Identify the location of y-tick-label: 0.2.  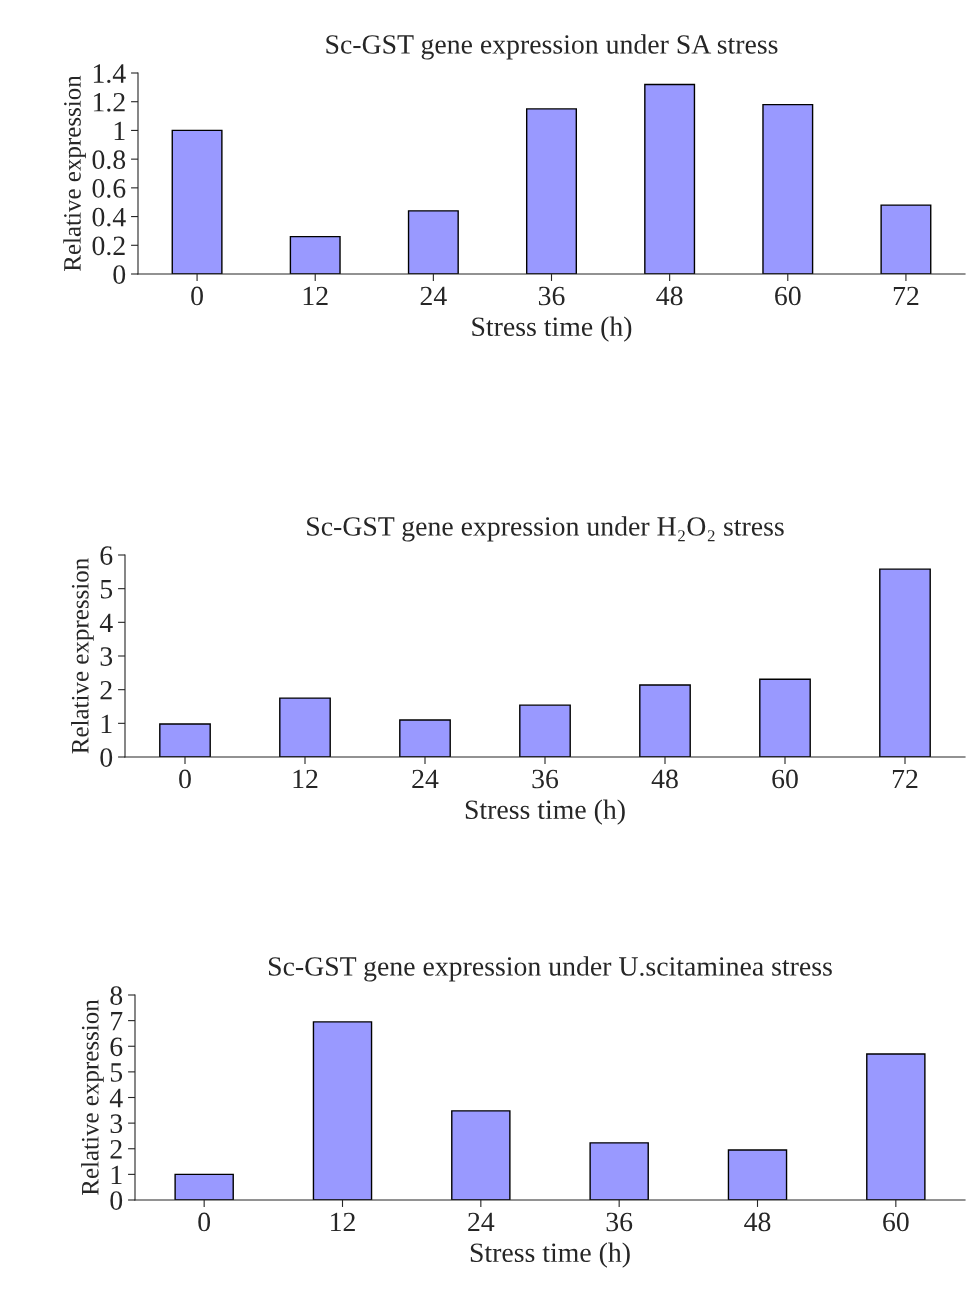
(108, 246).